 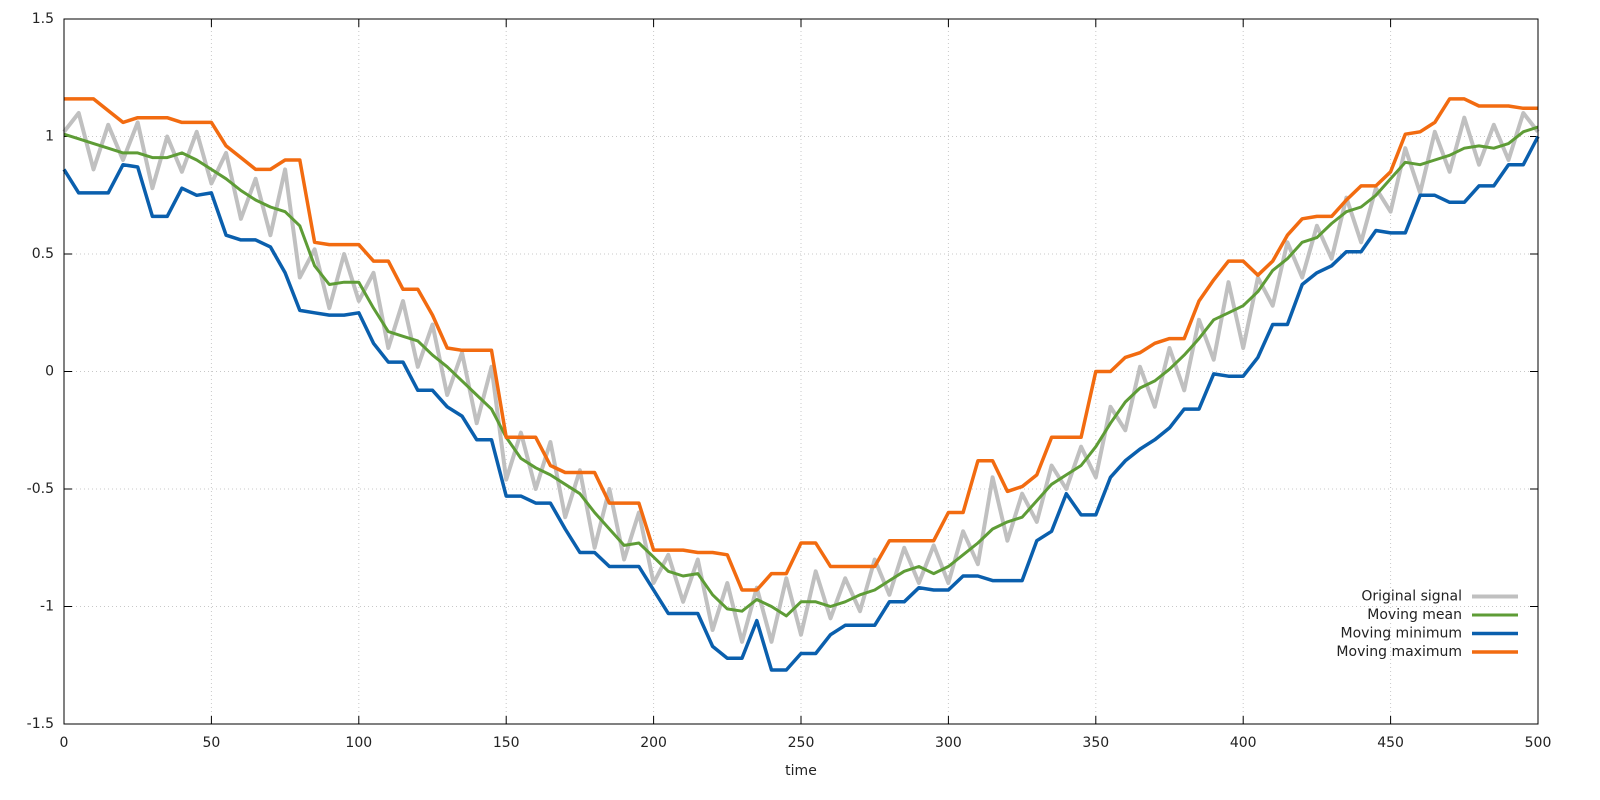 I want to click on x-tick-label: 0, so click(x=64, y=743).